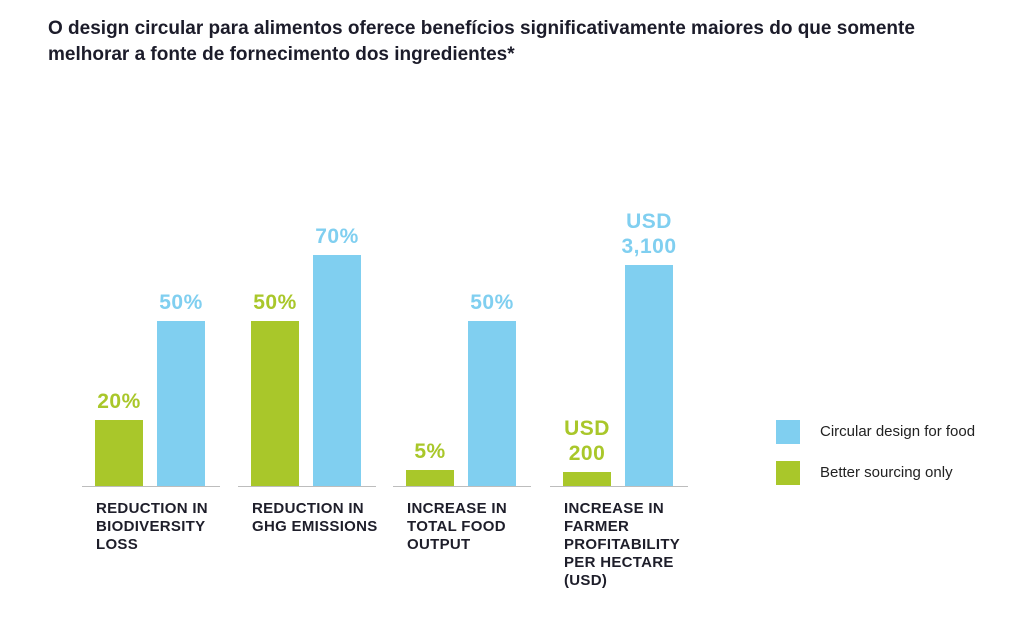 The width and height of the screenshot is (1024, 638). What do you see at coordinates (587, 440) in the screenshot?
I see `value-label: USD 200` at bounding box center [587, 440].